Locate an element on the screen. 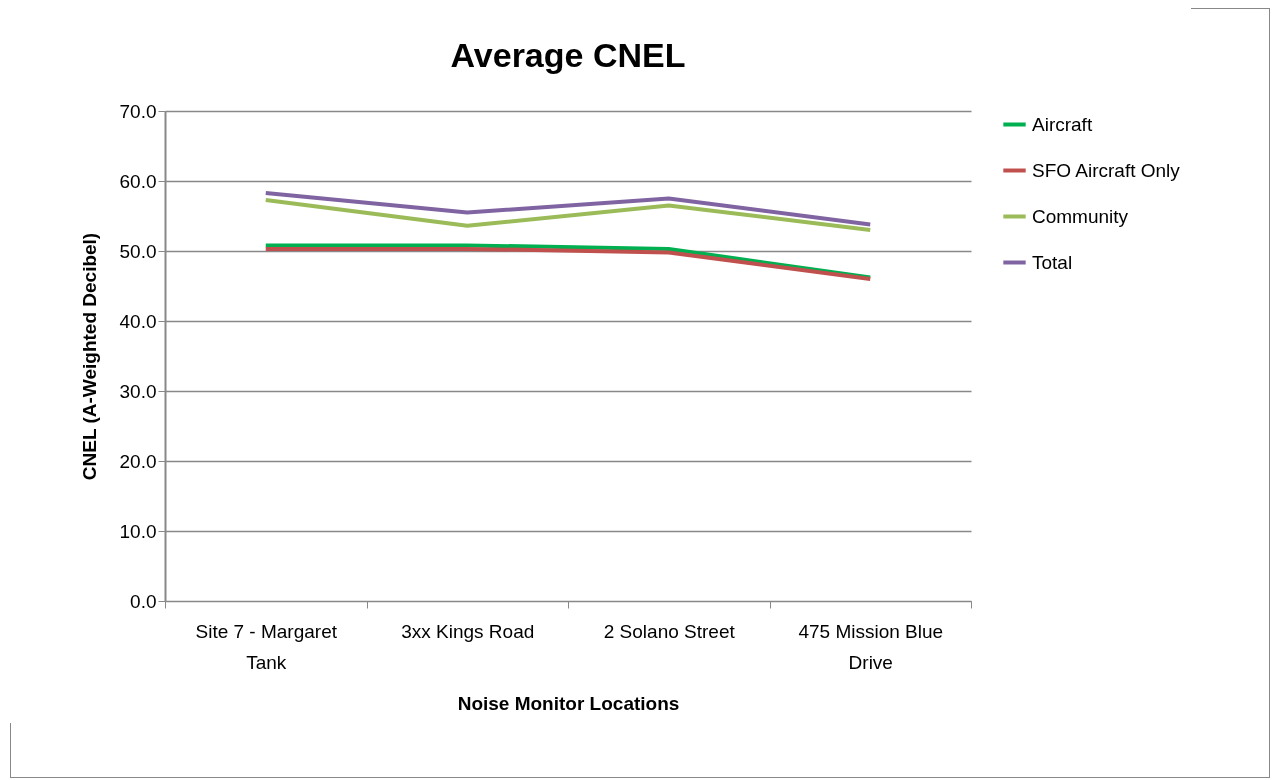 Image resolution: width=1283 pixels, height=780 pixels. y-tick-label: 30.0 is located at coordinates (138, 391).